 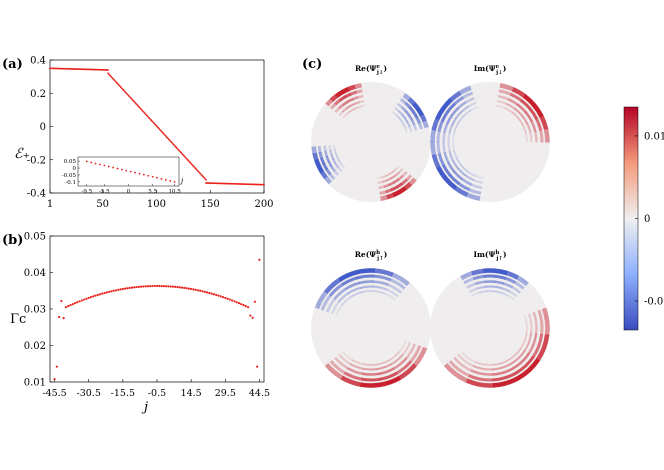 I want to click on inset-x-tick-label: -9.5, so click(x=86, y=192).